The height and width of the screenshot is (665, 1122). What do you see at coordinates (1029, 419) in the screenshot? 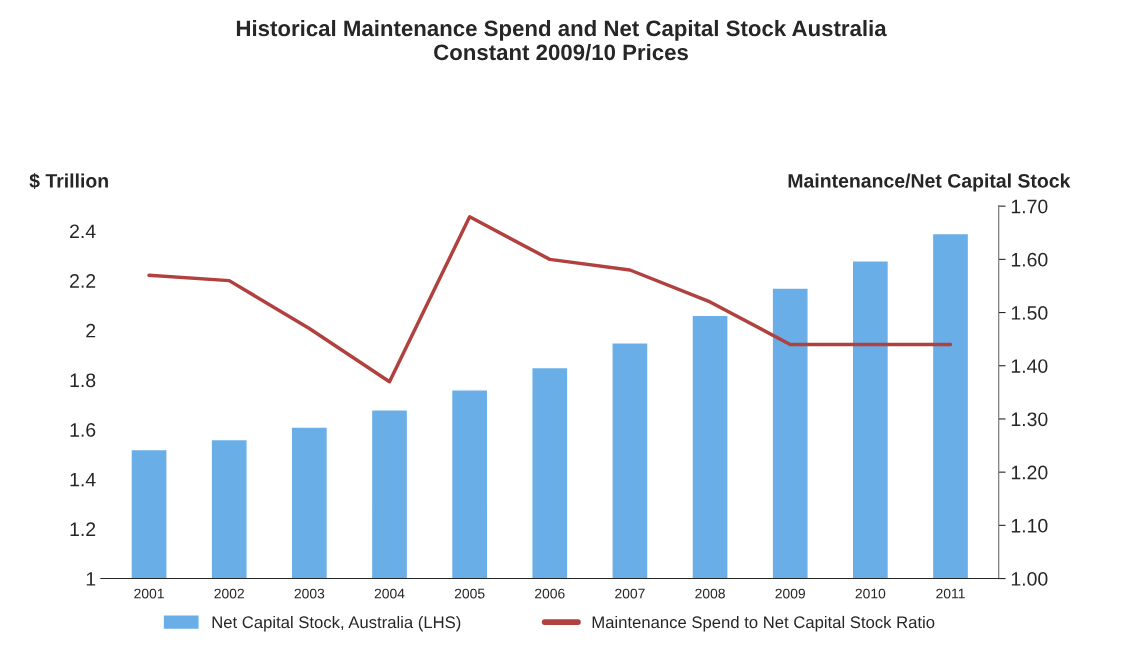
I see `y2-tick-label: 1.30` at bounding box center [1029, 419].